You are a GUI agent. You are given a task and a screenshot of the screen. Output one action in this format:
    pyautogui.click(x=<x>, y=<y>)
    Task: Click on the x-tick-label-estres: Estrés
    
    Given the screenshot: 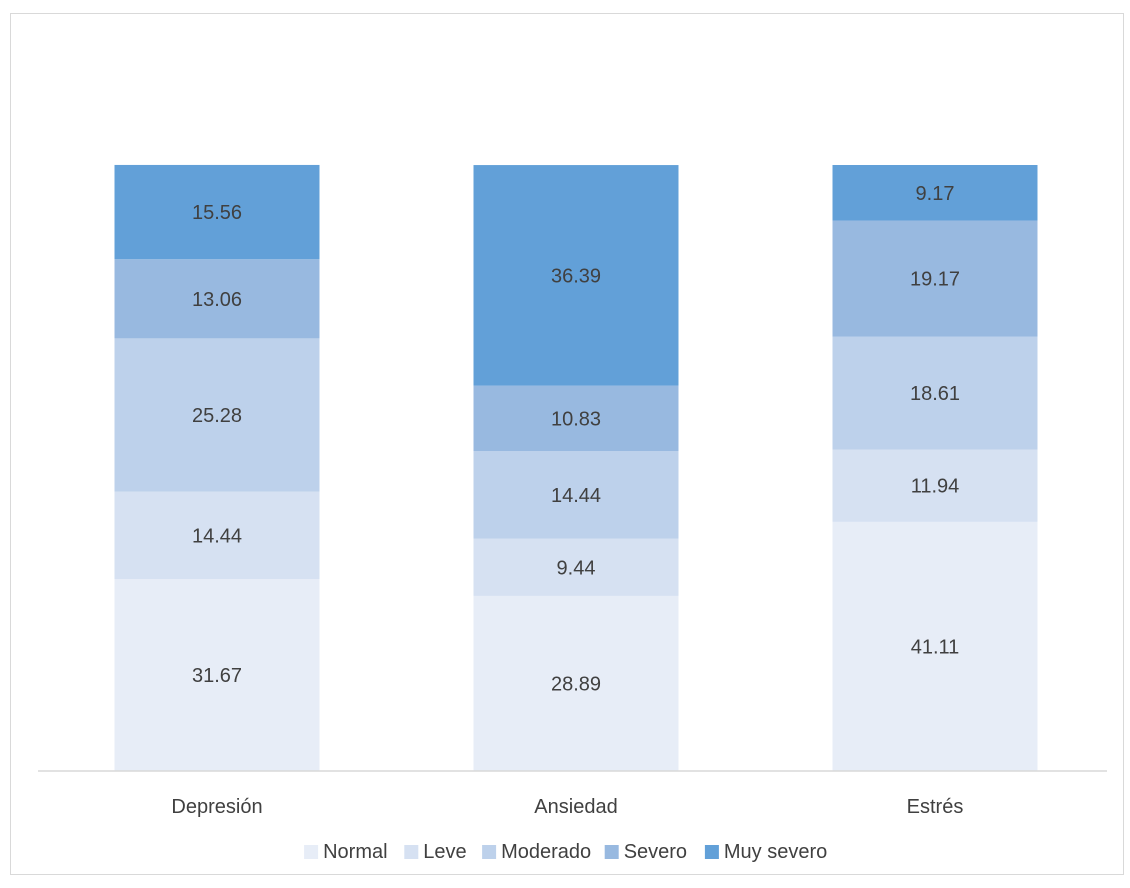 What is the action you would take?
    pyautogui.click(x=935, y=807)
    